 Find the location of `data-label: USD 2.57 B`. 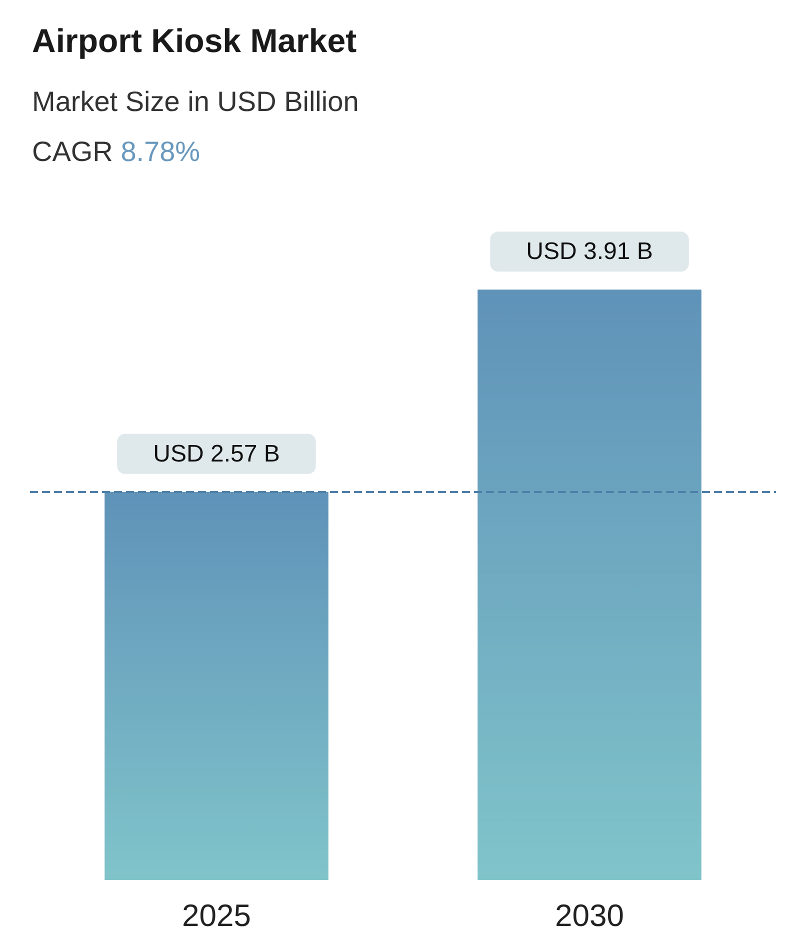

data-label: USD 2.57 B is located at coordinates (216, 454).